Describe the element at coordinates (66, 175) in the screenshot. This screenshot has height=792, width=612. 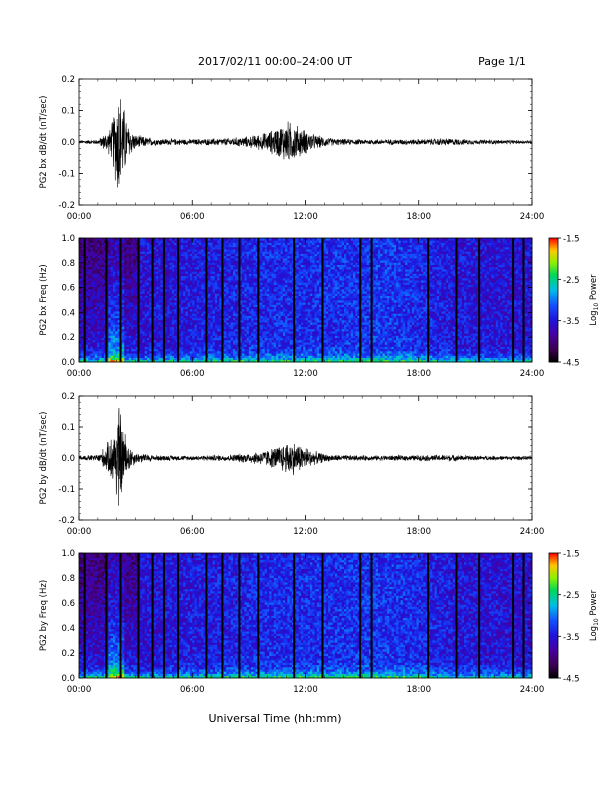
I see `y-tick-label: -0.1` at that location.